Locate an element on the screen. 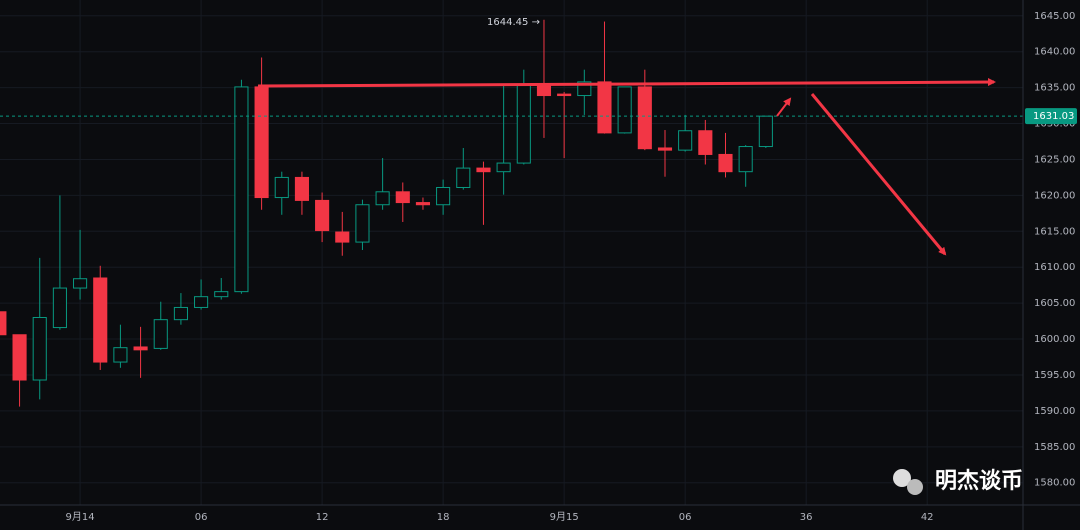 Image resolution: width=1080 pixels, height=530 pixels. y-tick-label: 1580.00 is located at coordinates (1054, 483).